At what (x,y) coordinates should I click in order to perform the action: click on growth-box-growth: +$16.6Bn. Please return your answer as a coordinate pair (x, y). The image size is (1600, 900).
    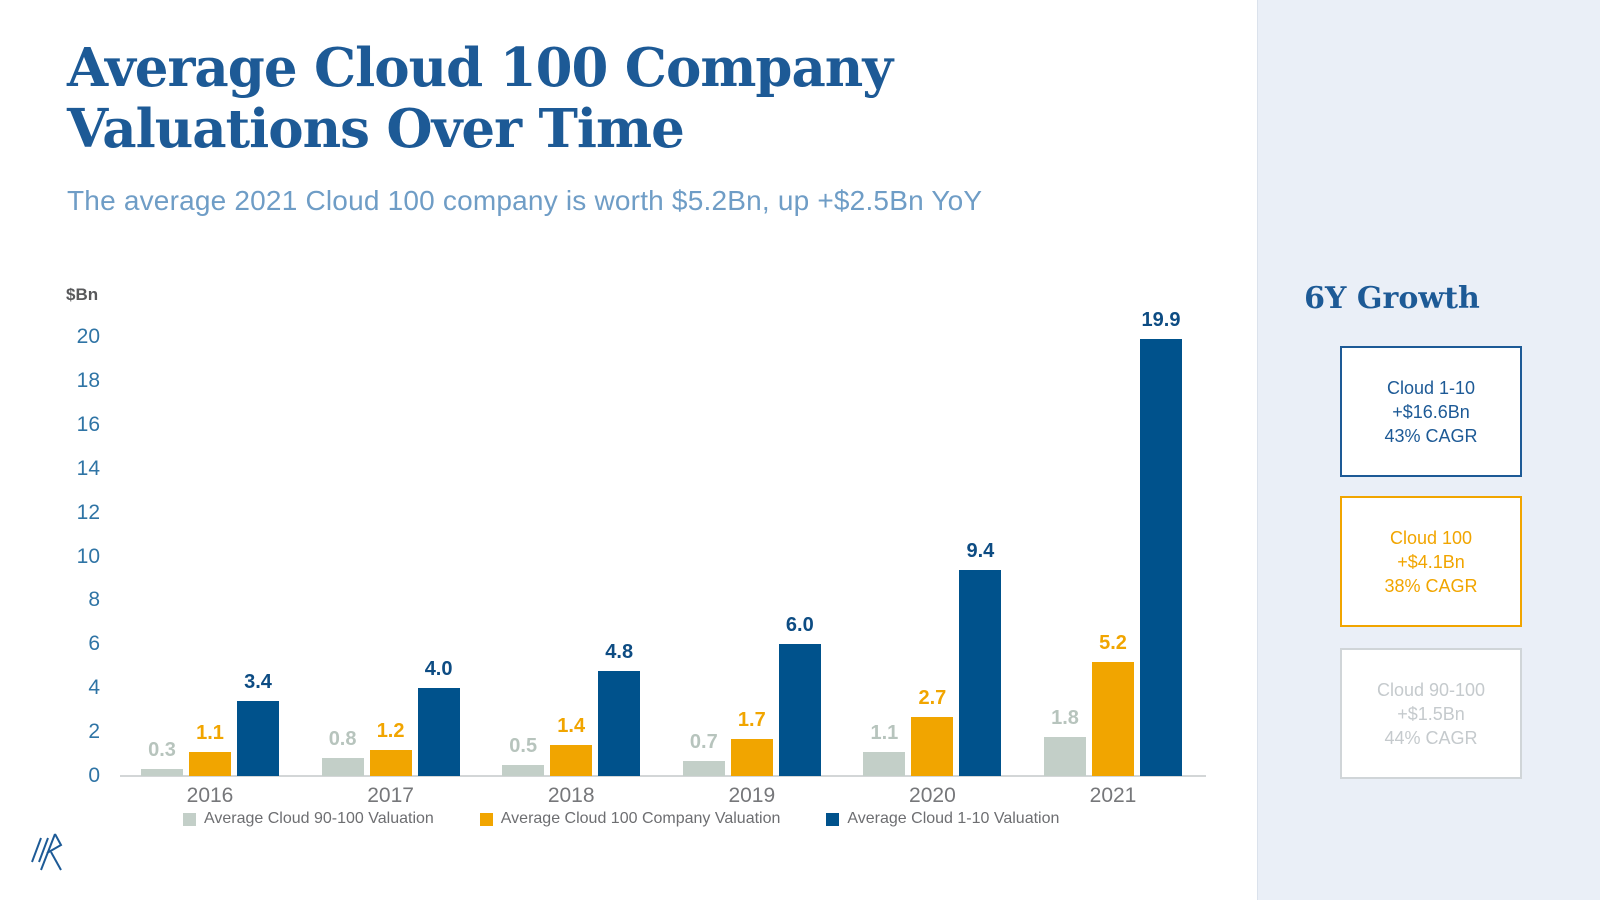
    Looking at the image, I should click on (1431, 411).